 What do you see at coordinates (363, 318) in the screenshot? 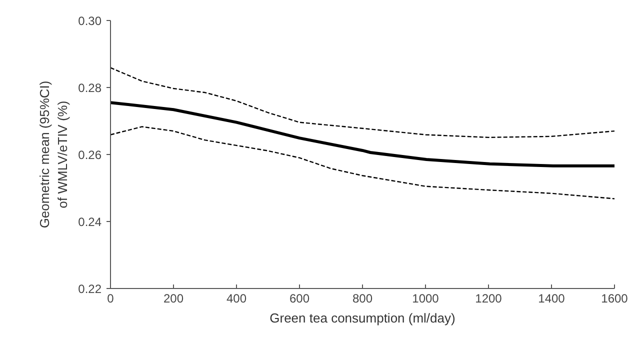
I see `x-axis-title: Green tea consumption (ml/day)` at bounding box center [363, 318].